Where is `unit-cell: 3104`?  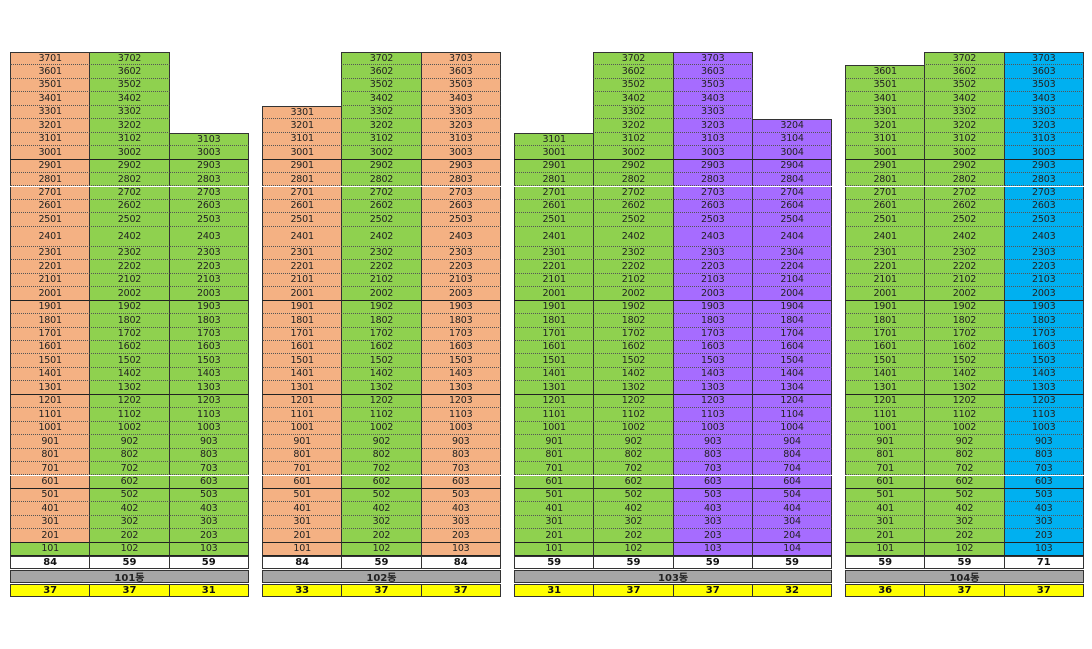
unit-cell: 3104 is located at coordinates (792, 139).